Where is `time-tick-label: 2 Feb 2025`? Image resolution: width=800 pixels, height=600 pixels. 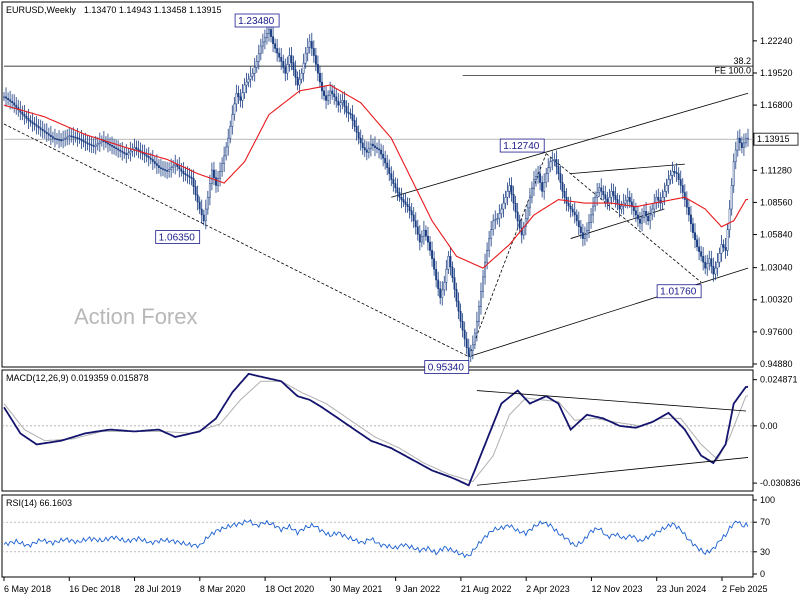
time-tick-label: 2 Feb 2025 is located at coordinates (745, 589).